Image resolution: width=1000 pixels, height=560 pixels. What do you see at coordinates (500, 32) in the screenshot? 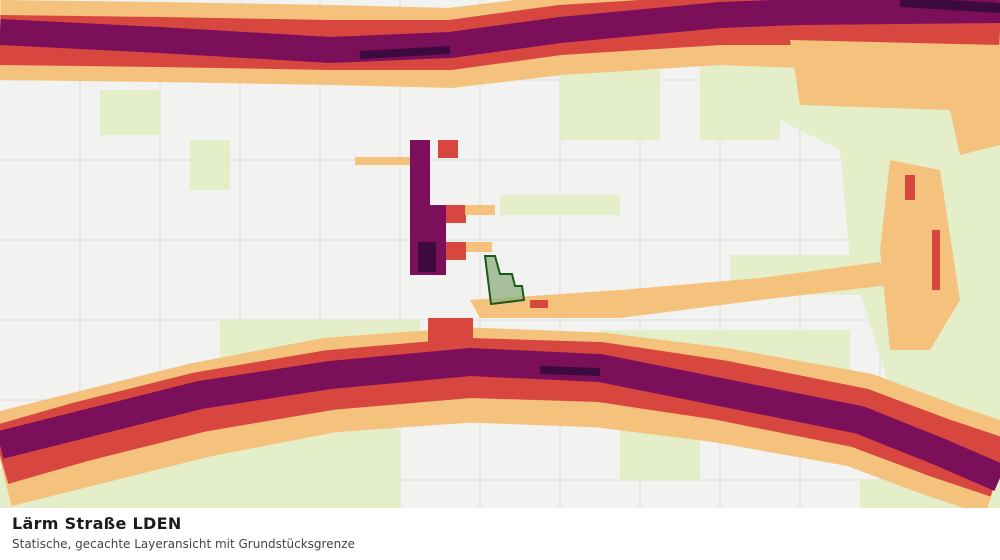
I see `noise-zone-very-high` at bounding box center [500, 32].